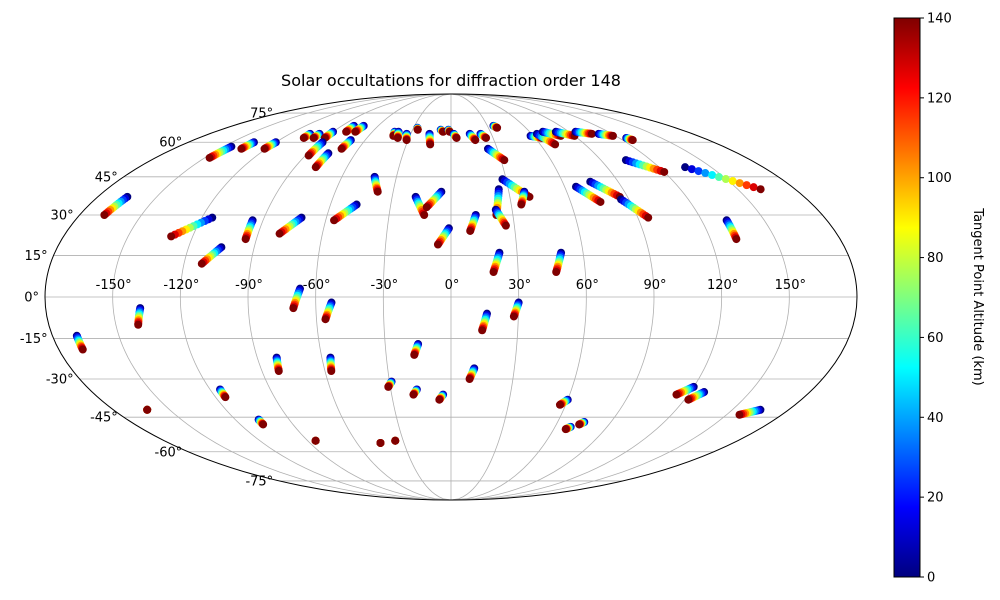 This screenshot has height=600, width=1000. Describe the element at coordinates (935, 338) in the screenshot. I see `colorbar-tick-label: 60` at that location.